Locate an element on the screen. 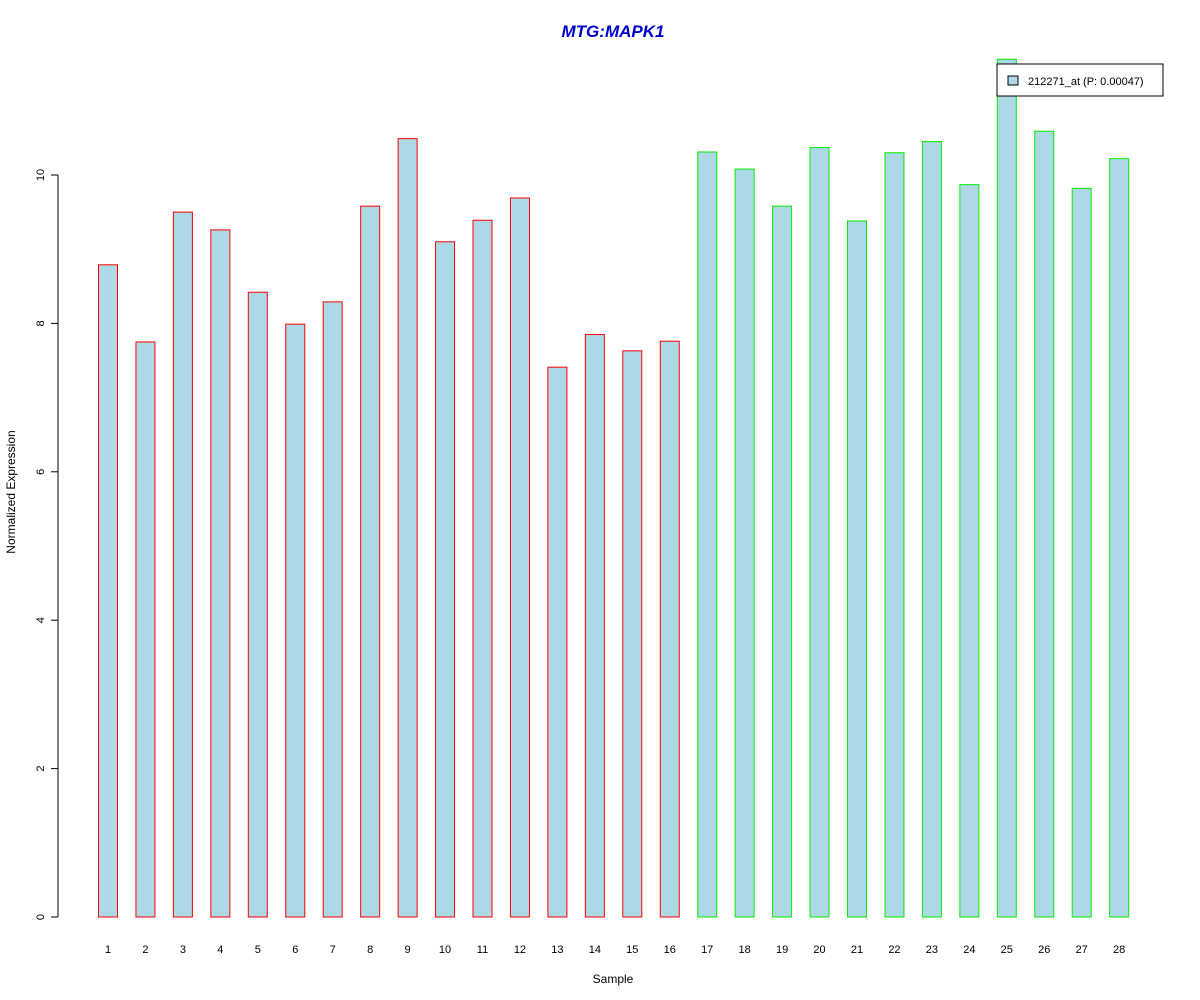 The image size is (1200, 1000). y-tick-label: 8 is located at coordinates (41, 323).